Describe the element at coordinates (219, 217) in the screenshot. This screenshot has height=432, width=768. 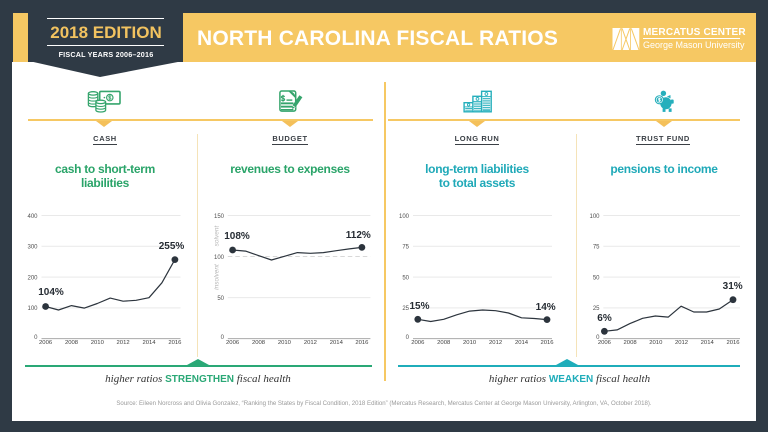
I see `svg-text: 150` at that location.